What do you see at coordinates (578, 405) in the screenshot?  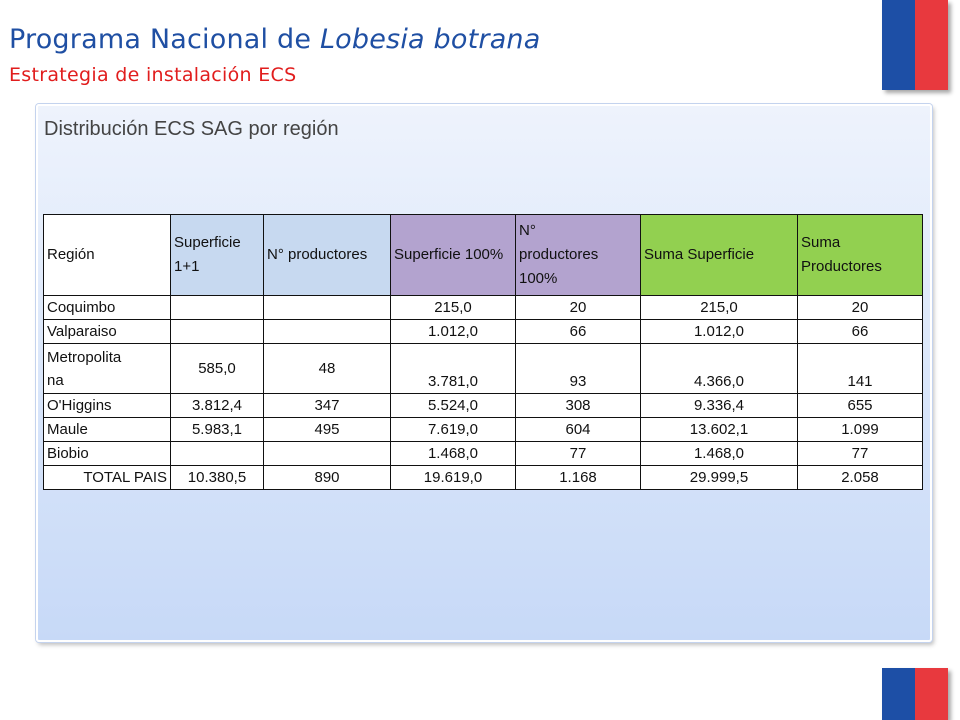 I see `cell-productores-100: 308` at bounding box center [578, 405].